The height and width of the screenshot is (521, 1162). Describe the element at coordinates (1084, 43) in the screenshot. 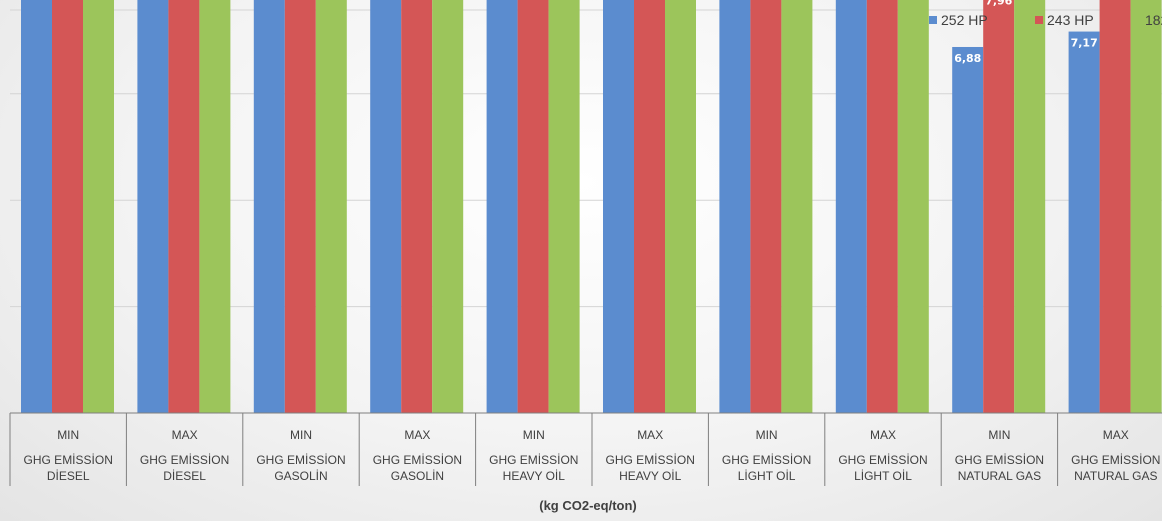

I see `data-label: 7,17` at that location.